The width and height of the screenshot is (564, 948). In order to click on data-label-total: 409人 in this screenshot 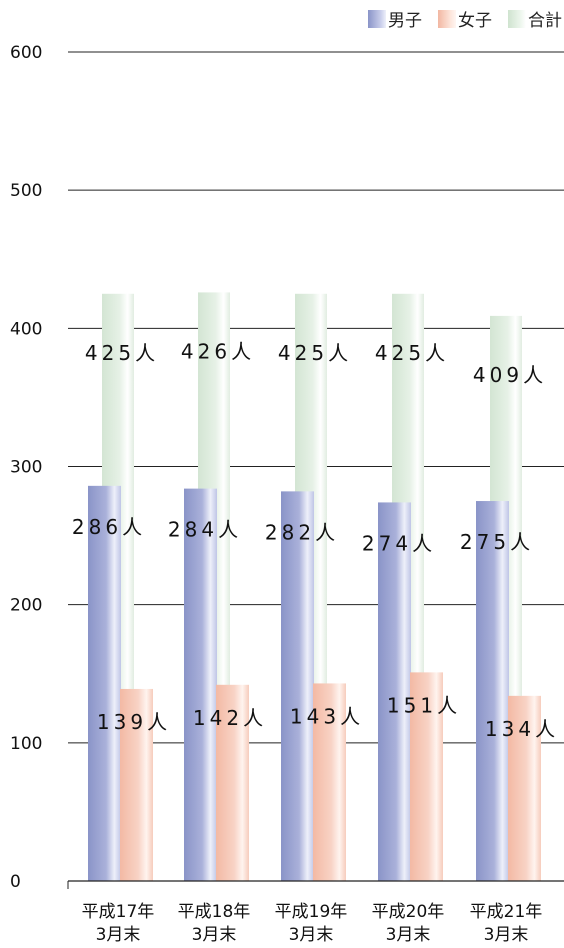, I will do `click(510, 375)`.